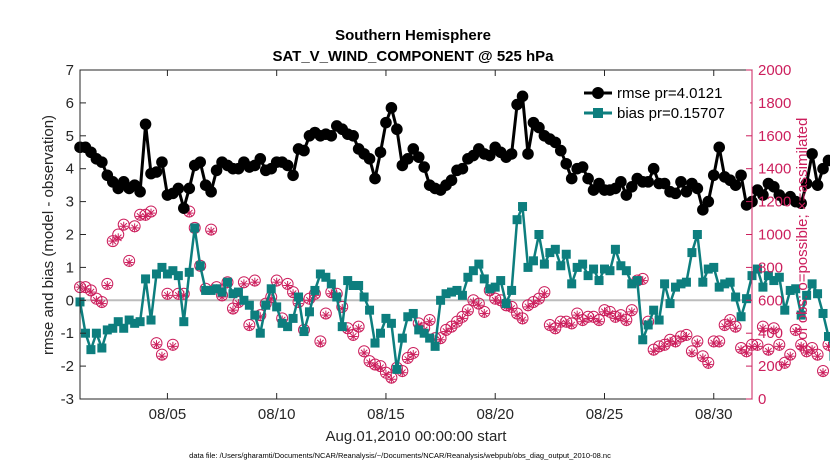 The image size is (830, 470). Describe the element at coordinates (48, 235) in the screenshot. I see `y-axis-label: rmse and bias (model - observation)` at that location.